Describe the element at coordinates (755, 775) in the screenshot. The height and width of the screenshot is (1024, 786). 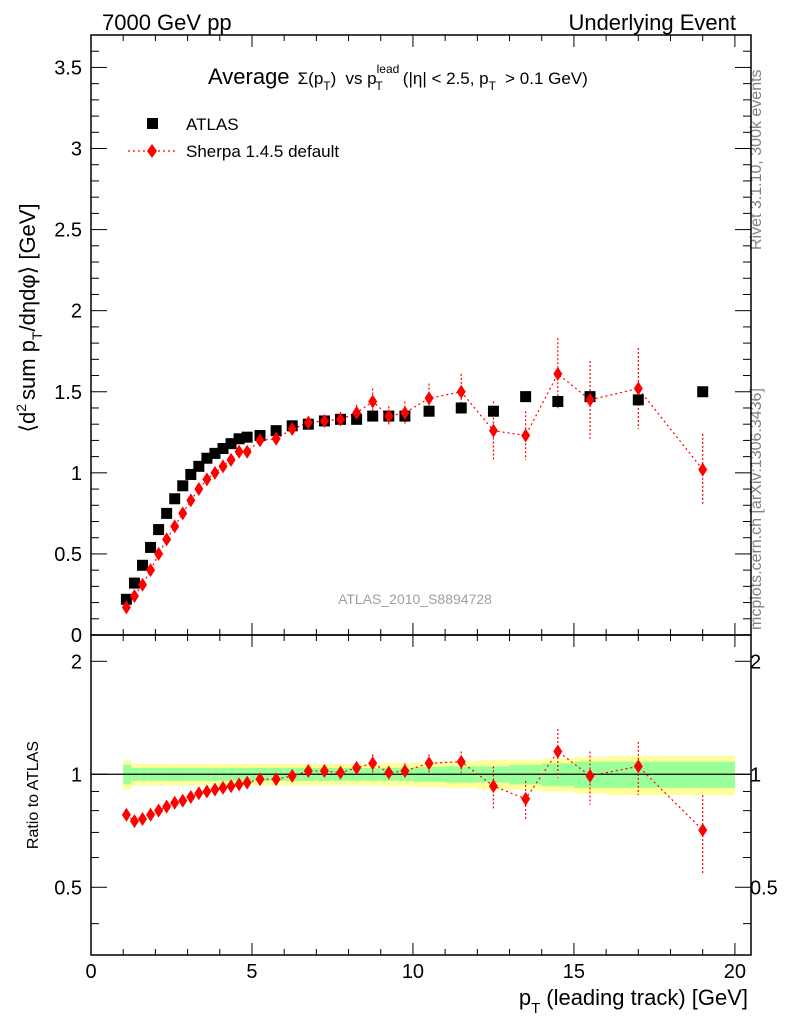
I see `ratio-y-tick-label-right: 1` at that location.